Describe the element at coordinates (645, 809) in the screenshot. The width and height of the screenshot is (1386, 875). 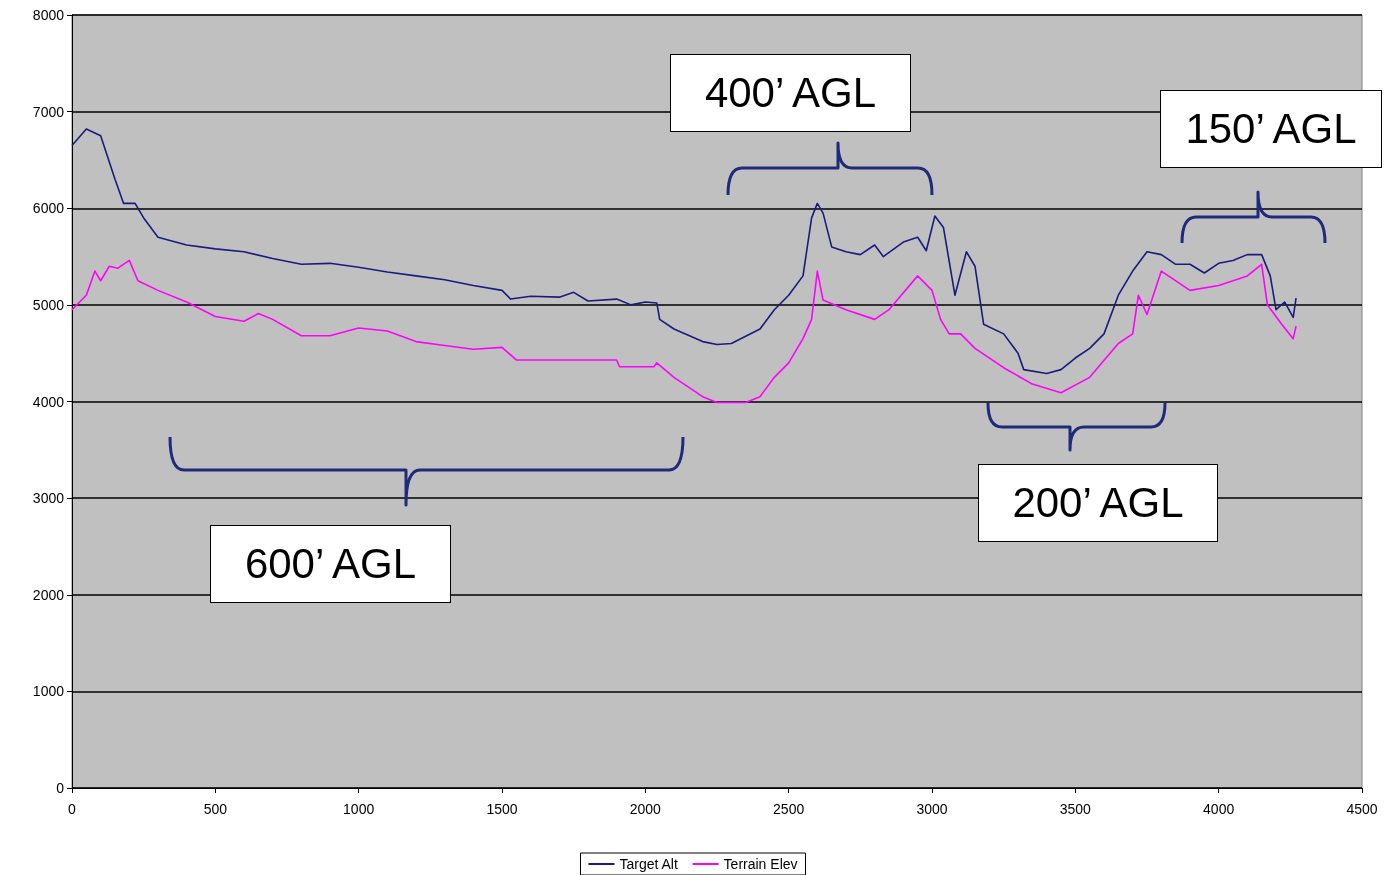
I see `x-tick-label: 2000` at that location.